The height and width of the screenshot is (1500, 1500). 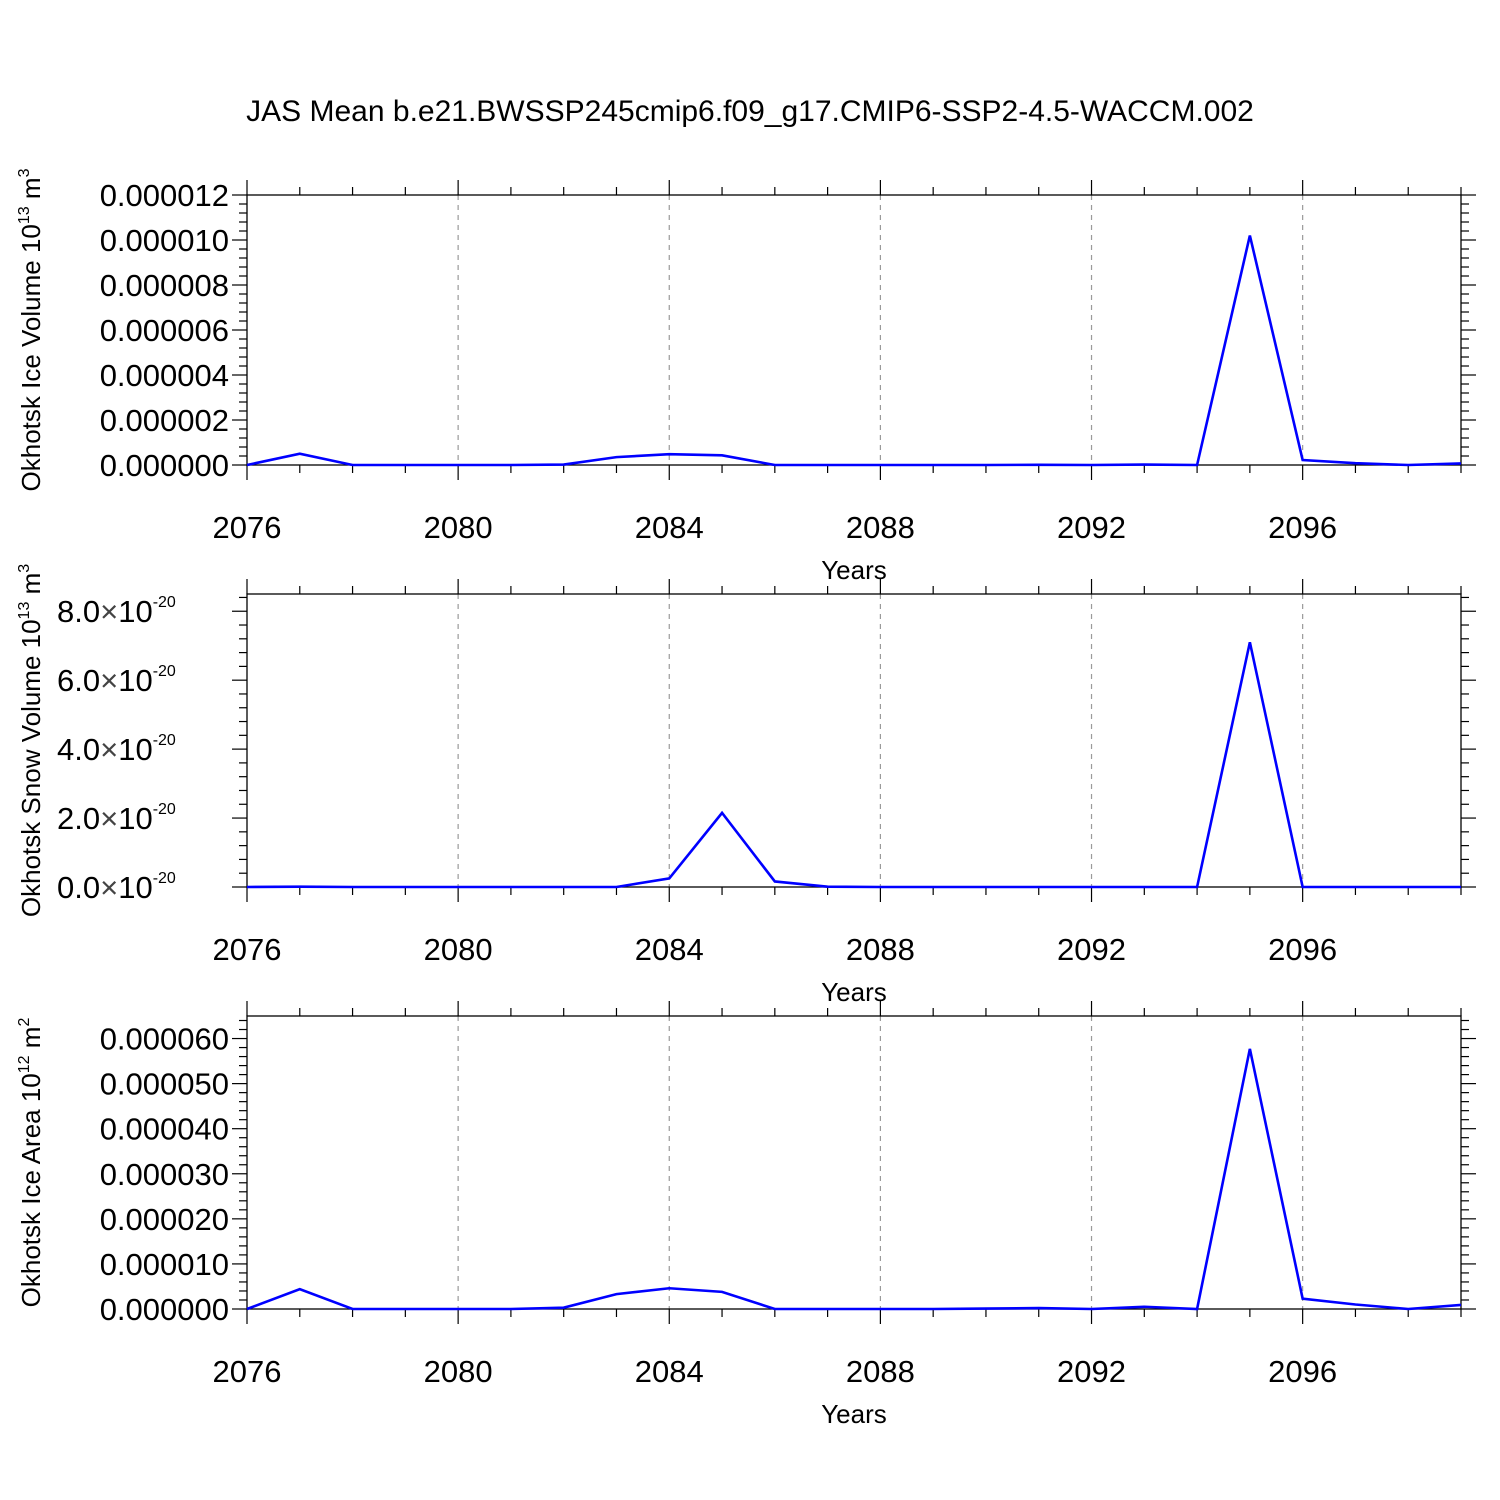 I want to click on ice-area-ytick-label: 0.000050, so click(x=164, y=1084).